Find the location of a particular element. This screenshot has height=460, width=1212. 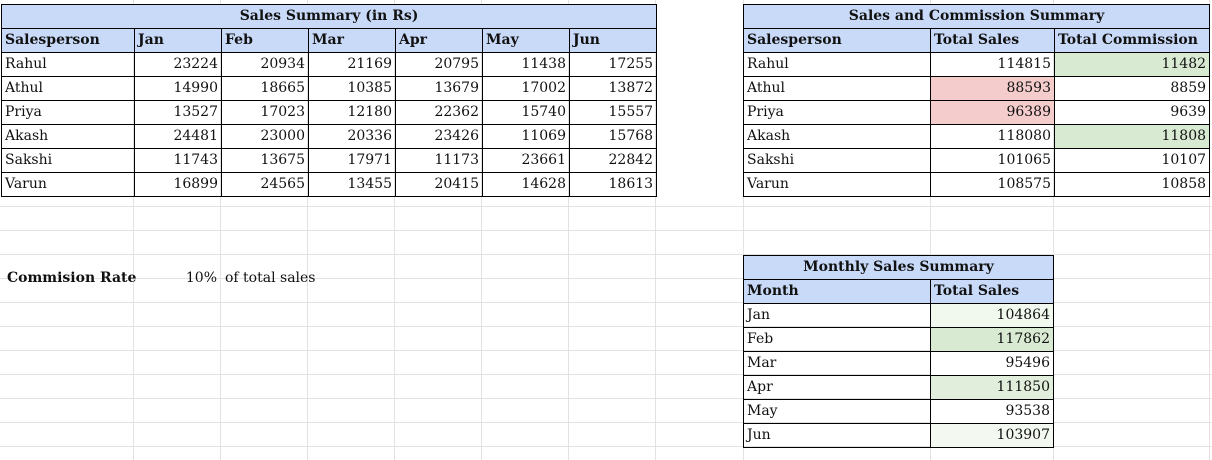

value-cell: 20934 is located at coordinates (265, 64).